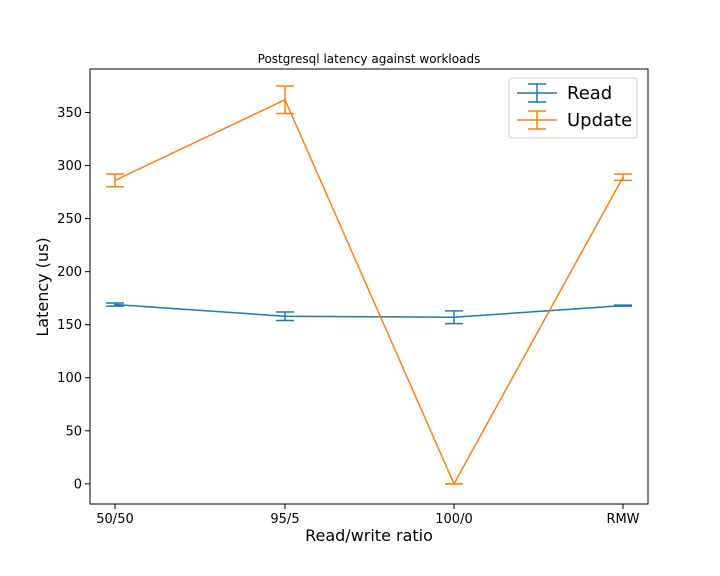  What do you see at coordinates (284, 519) in the screenshot?
I see `x-tick-label: 95/5` at bounding box center [284, 519].